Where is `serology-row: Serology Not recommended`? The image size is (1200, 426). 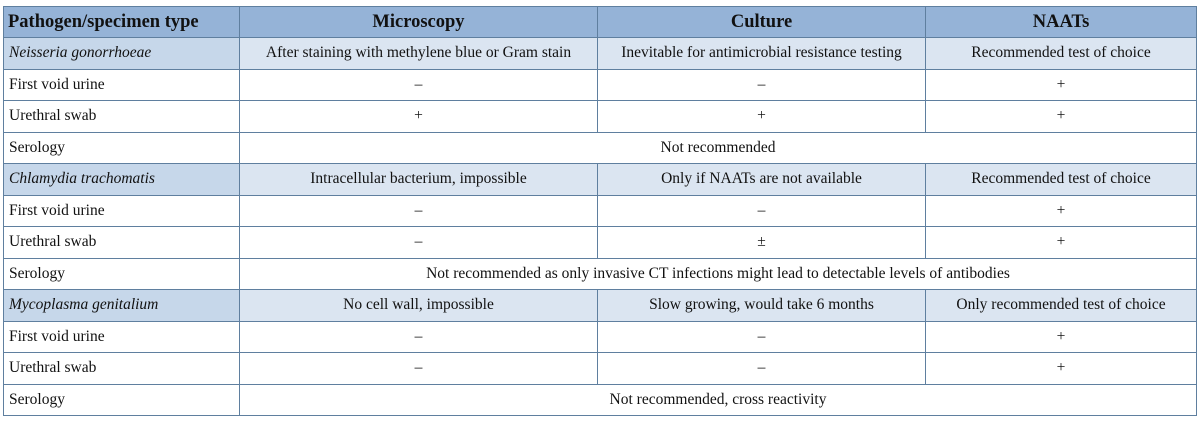 serology-row: Serology Not recommended is located at coordinates (600, 147).